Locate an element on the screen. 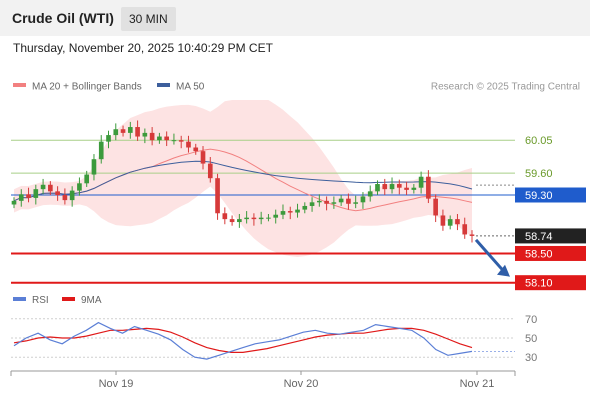 Image resolution: width=590 pixels, height=400 pixels. rsi-tick-70: 70 is located at coordinates (531, 320).